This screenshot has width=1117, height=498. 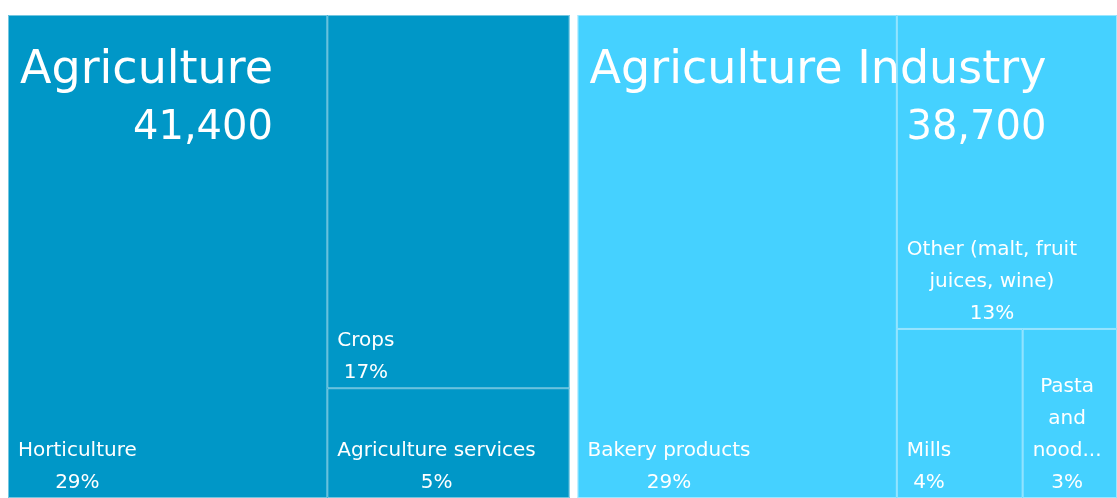 I want to click on series-label: Agriculture Industry, so click(x=818, y=67).